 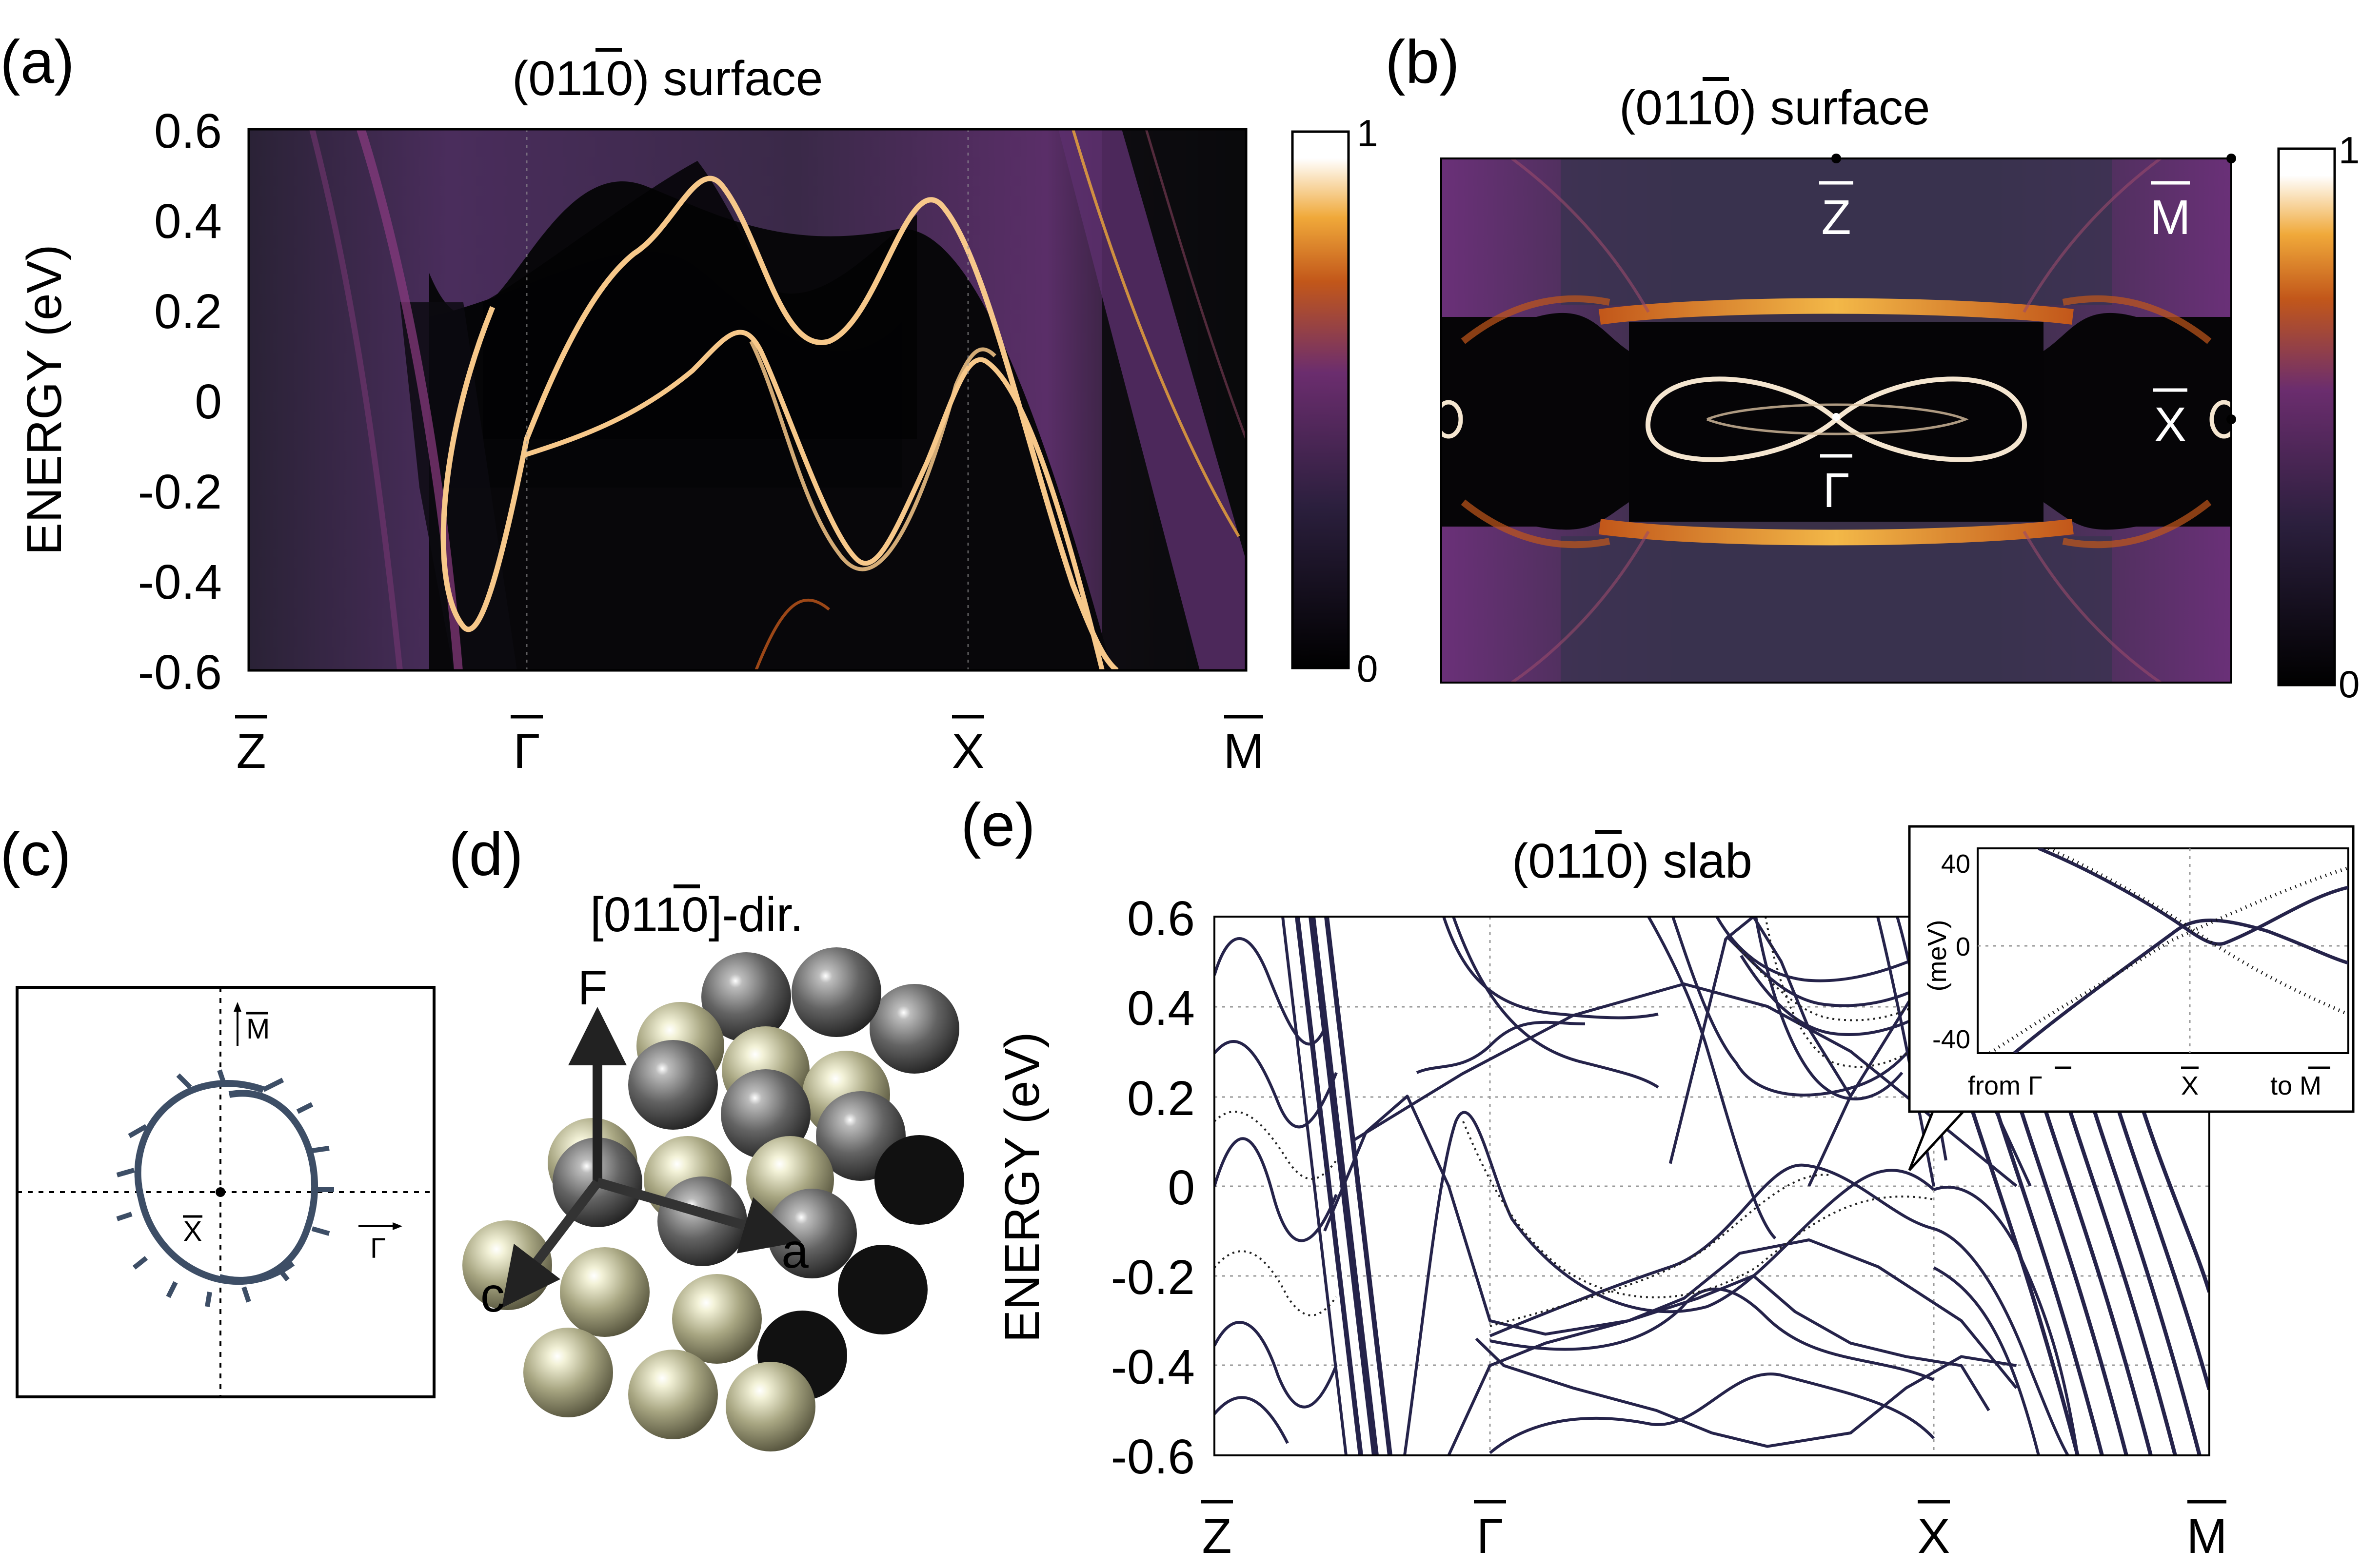 What do you see at coordinates (1243, 751) in the screenshot?
I see `panel-a-kpoint: M` at bounding box center [1243, 751].